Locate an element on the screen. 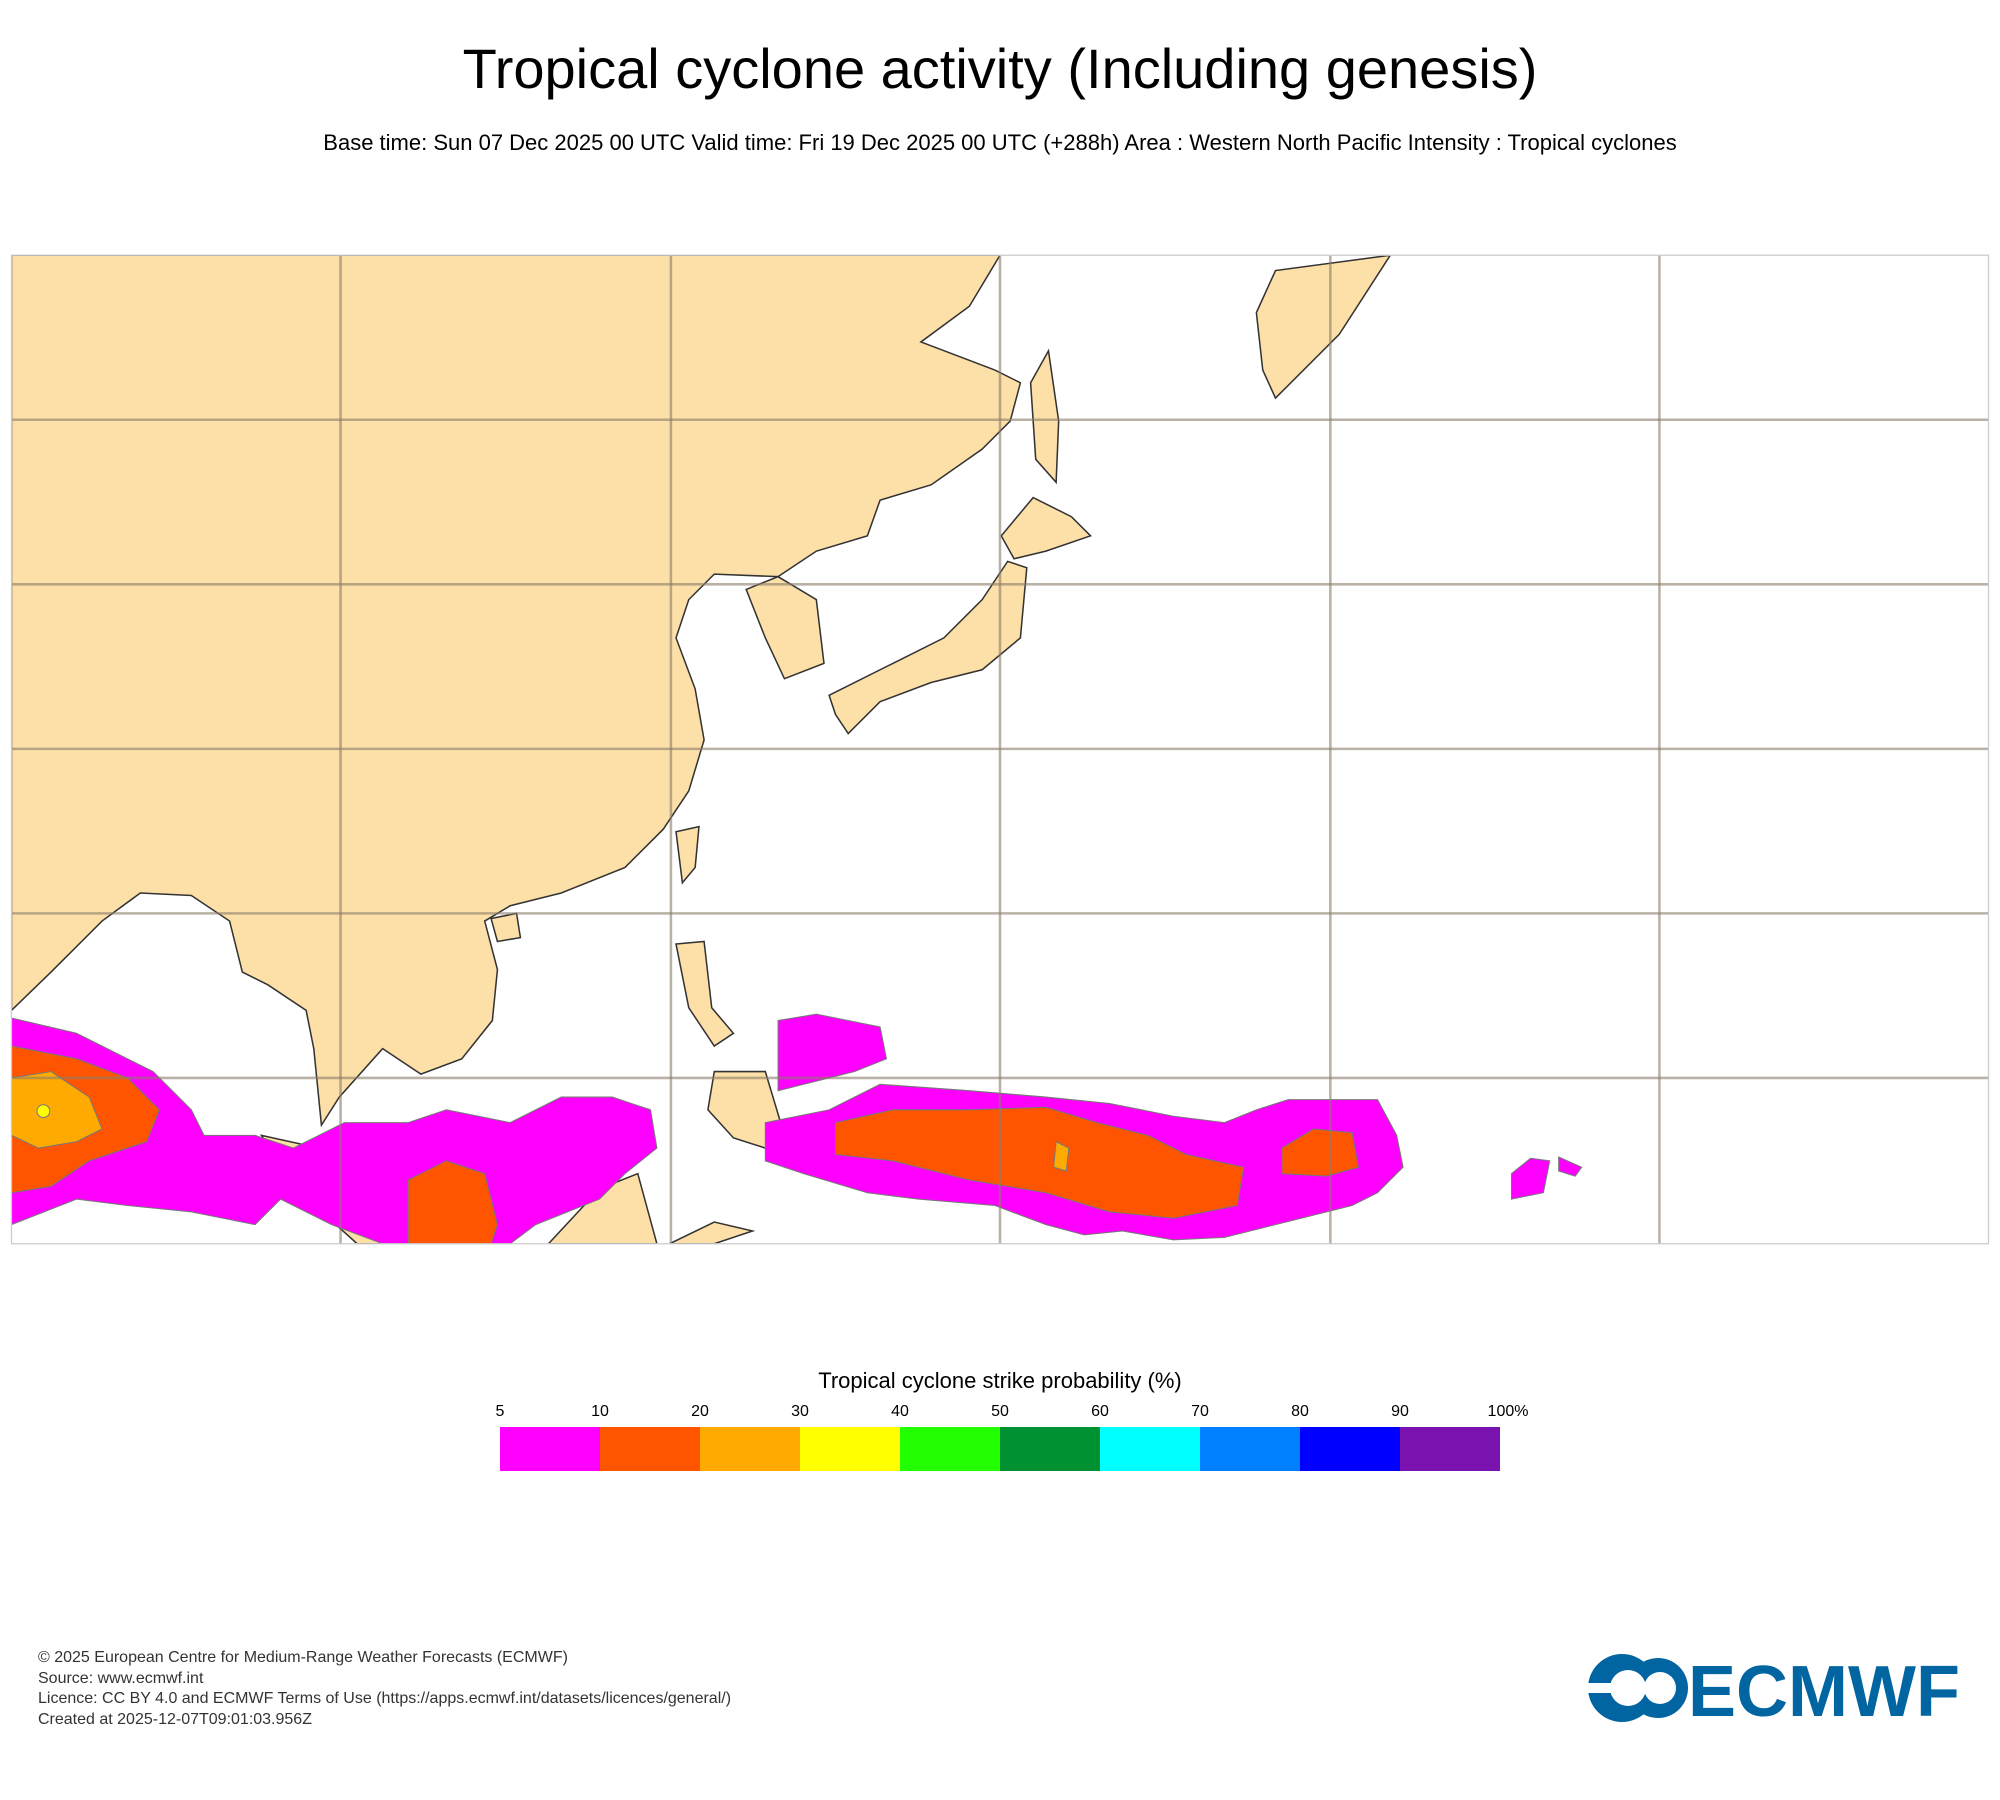 The image size is (2000, 1800). colorbar-tick-label: 80 is located at coordinates (1300, 1411).